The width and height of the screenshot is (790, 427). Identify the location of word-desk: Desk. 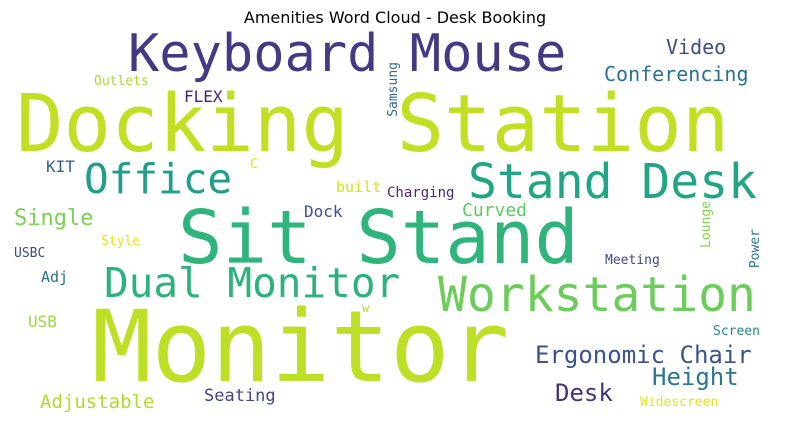
(584, 393).